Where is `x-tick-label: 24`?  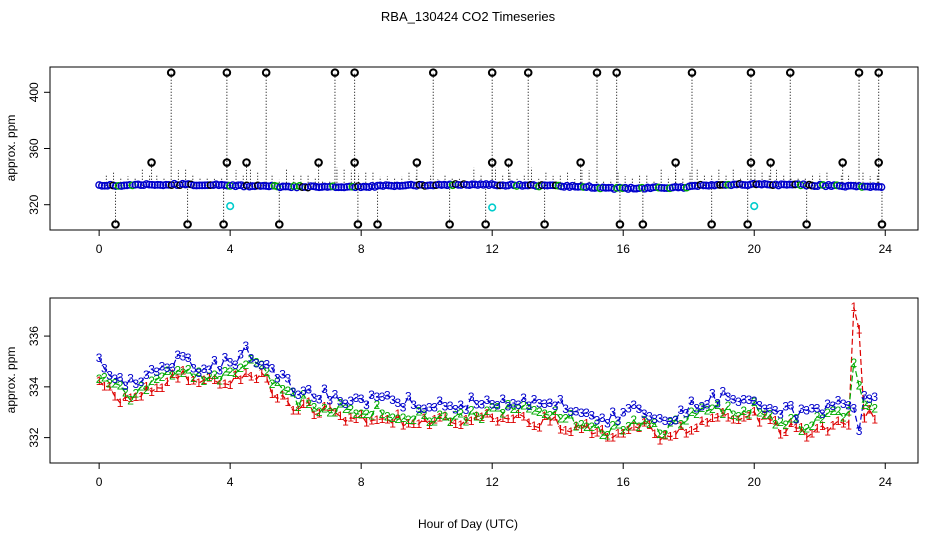
x-tick-label: 24 is located at coordinates (886, 482).